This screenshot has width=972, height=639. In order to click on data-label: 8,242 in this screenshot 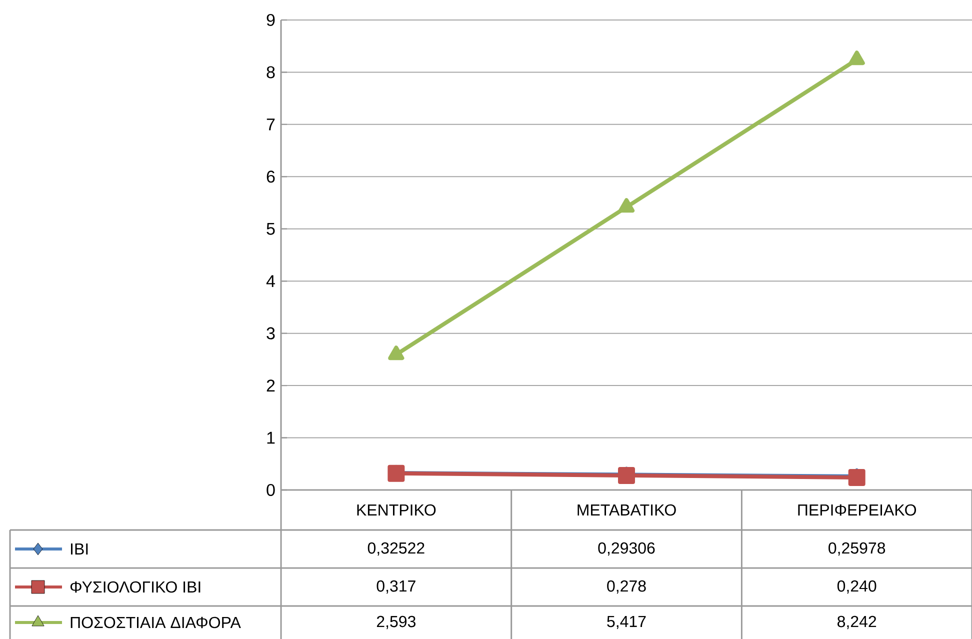, I will do `click(857, 623)`.